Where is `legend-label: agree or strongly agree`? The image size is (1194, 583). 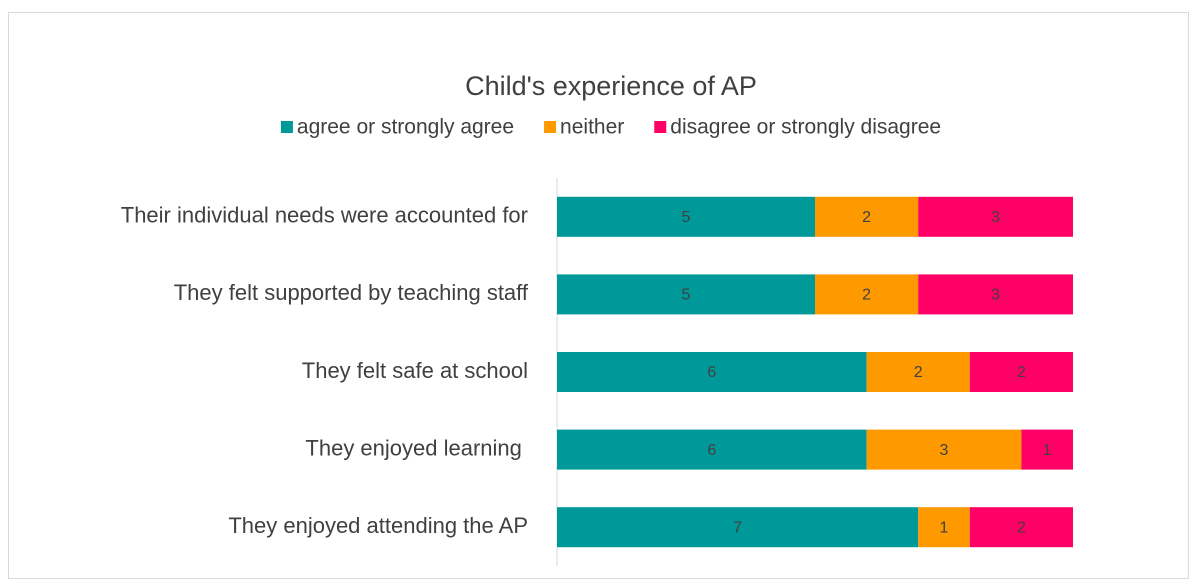
legend-label: agree or strongly agree is located at coordinates (405, 127).